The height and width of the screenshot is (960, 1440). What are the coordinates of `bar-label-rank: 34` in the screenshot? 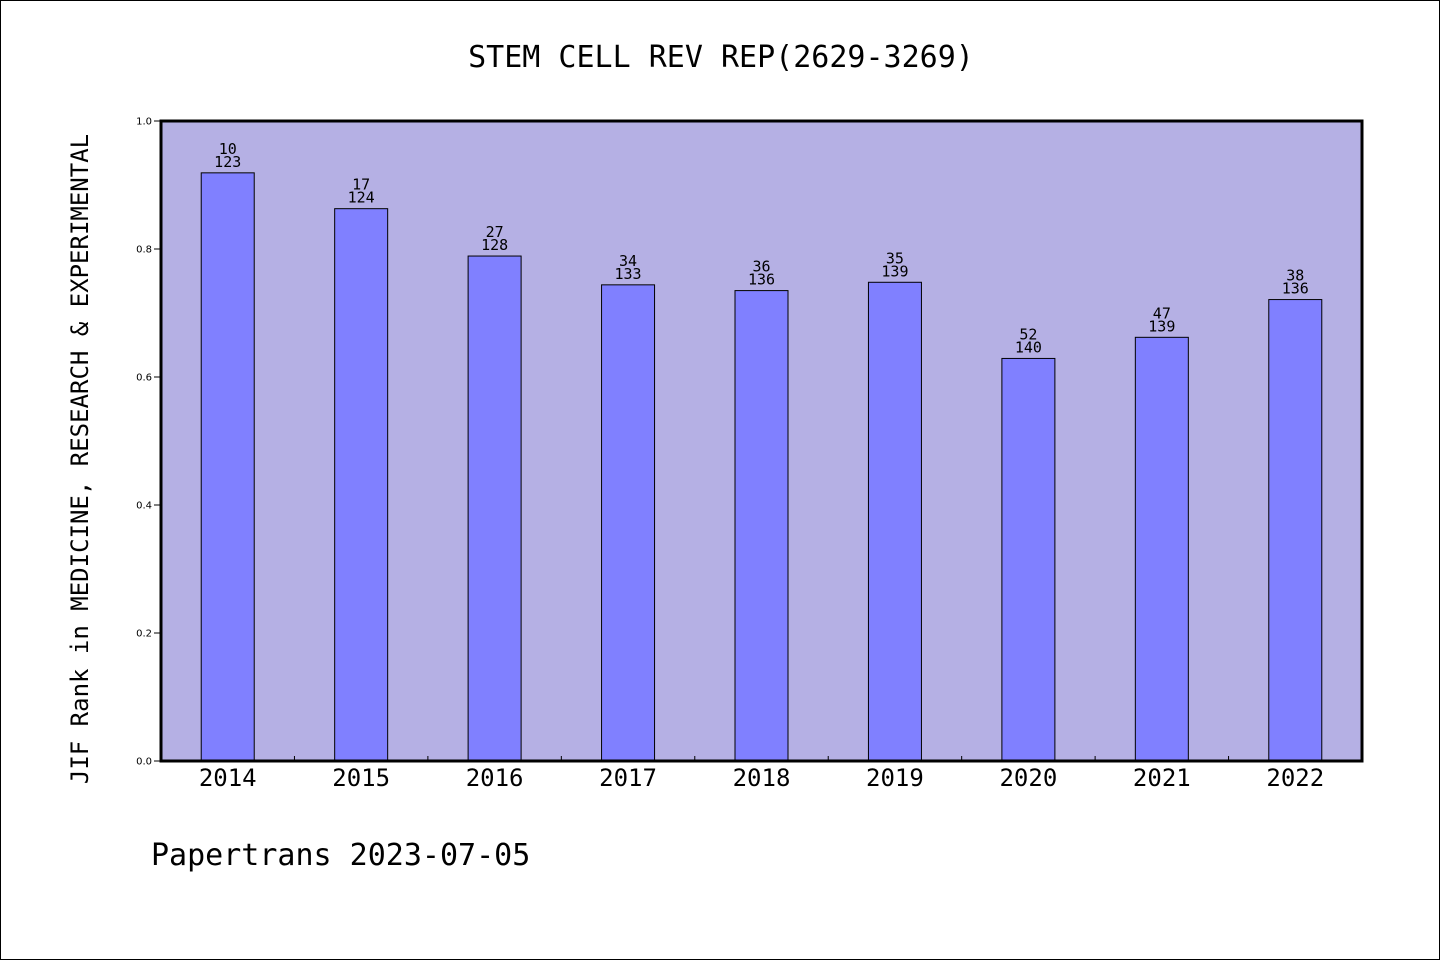 It's located at (628, 261).